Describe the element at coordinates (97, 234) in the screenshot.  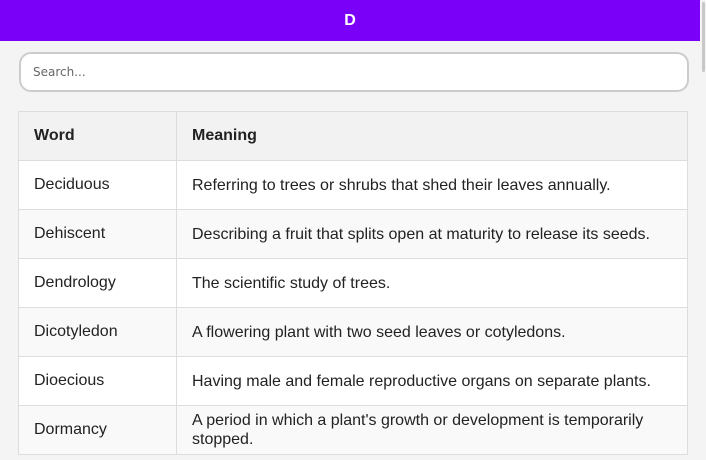
I see `word-cell: Dehiscent` at that location.